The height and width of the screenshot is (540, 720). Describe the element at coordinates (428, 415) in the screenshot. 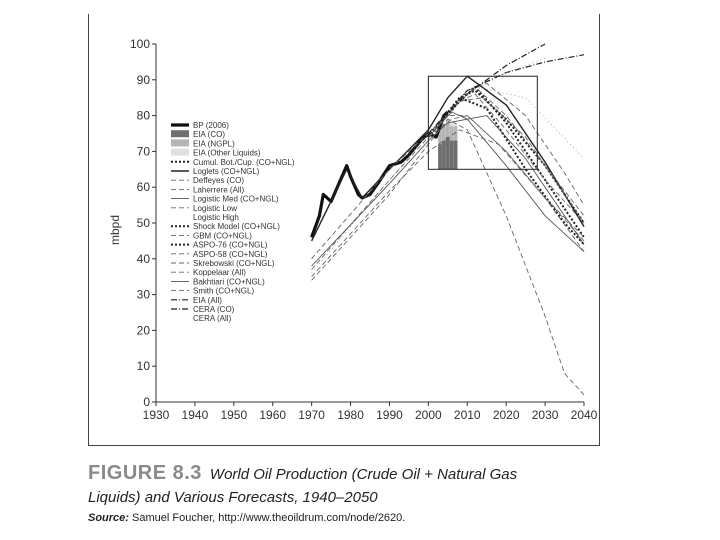

I see `x-tick-label: 2000` at that location.